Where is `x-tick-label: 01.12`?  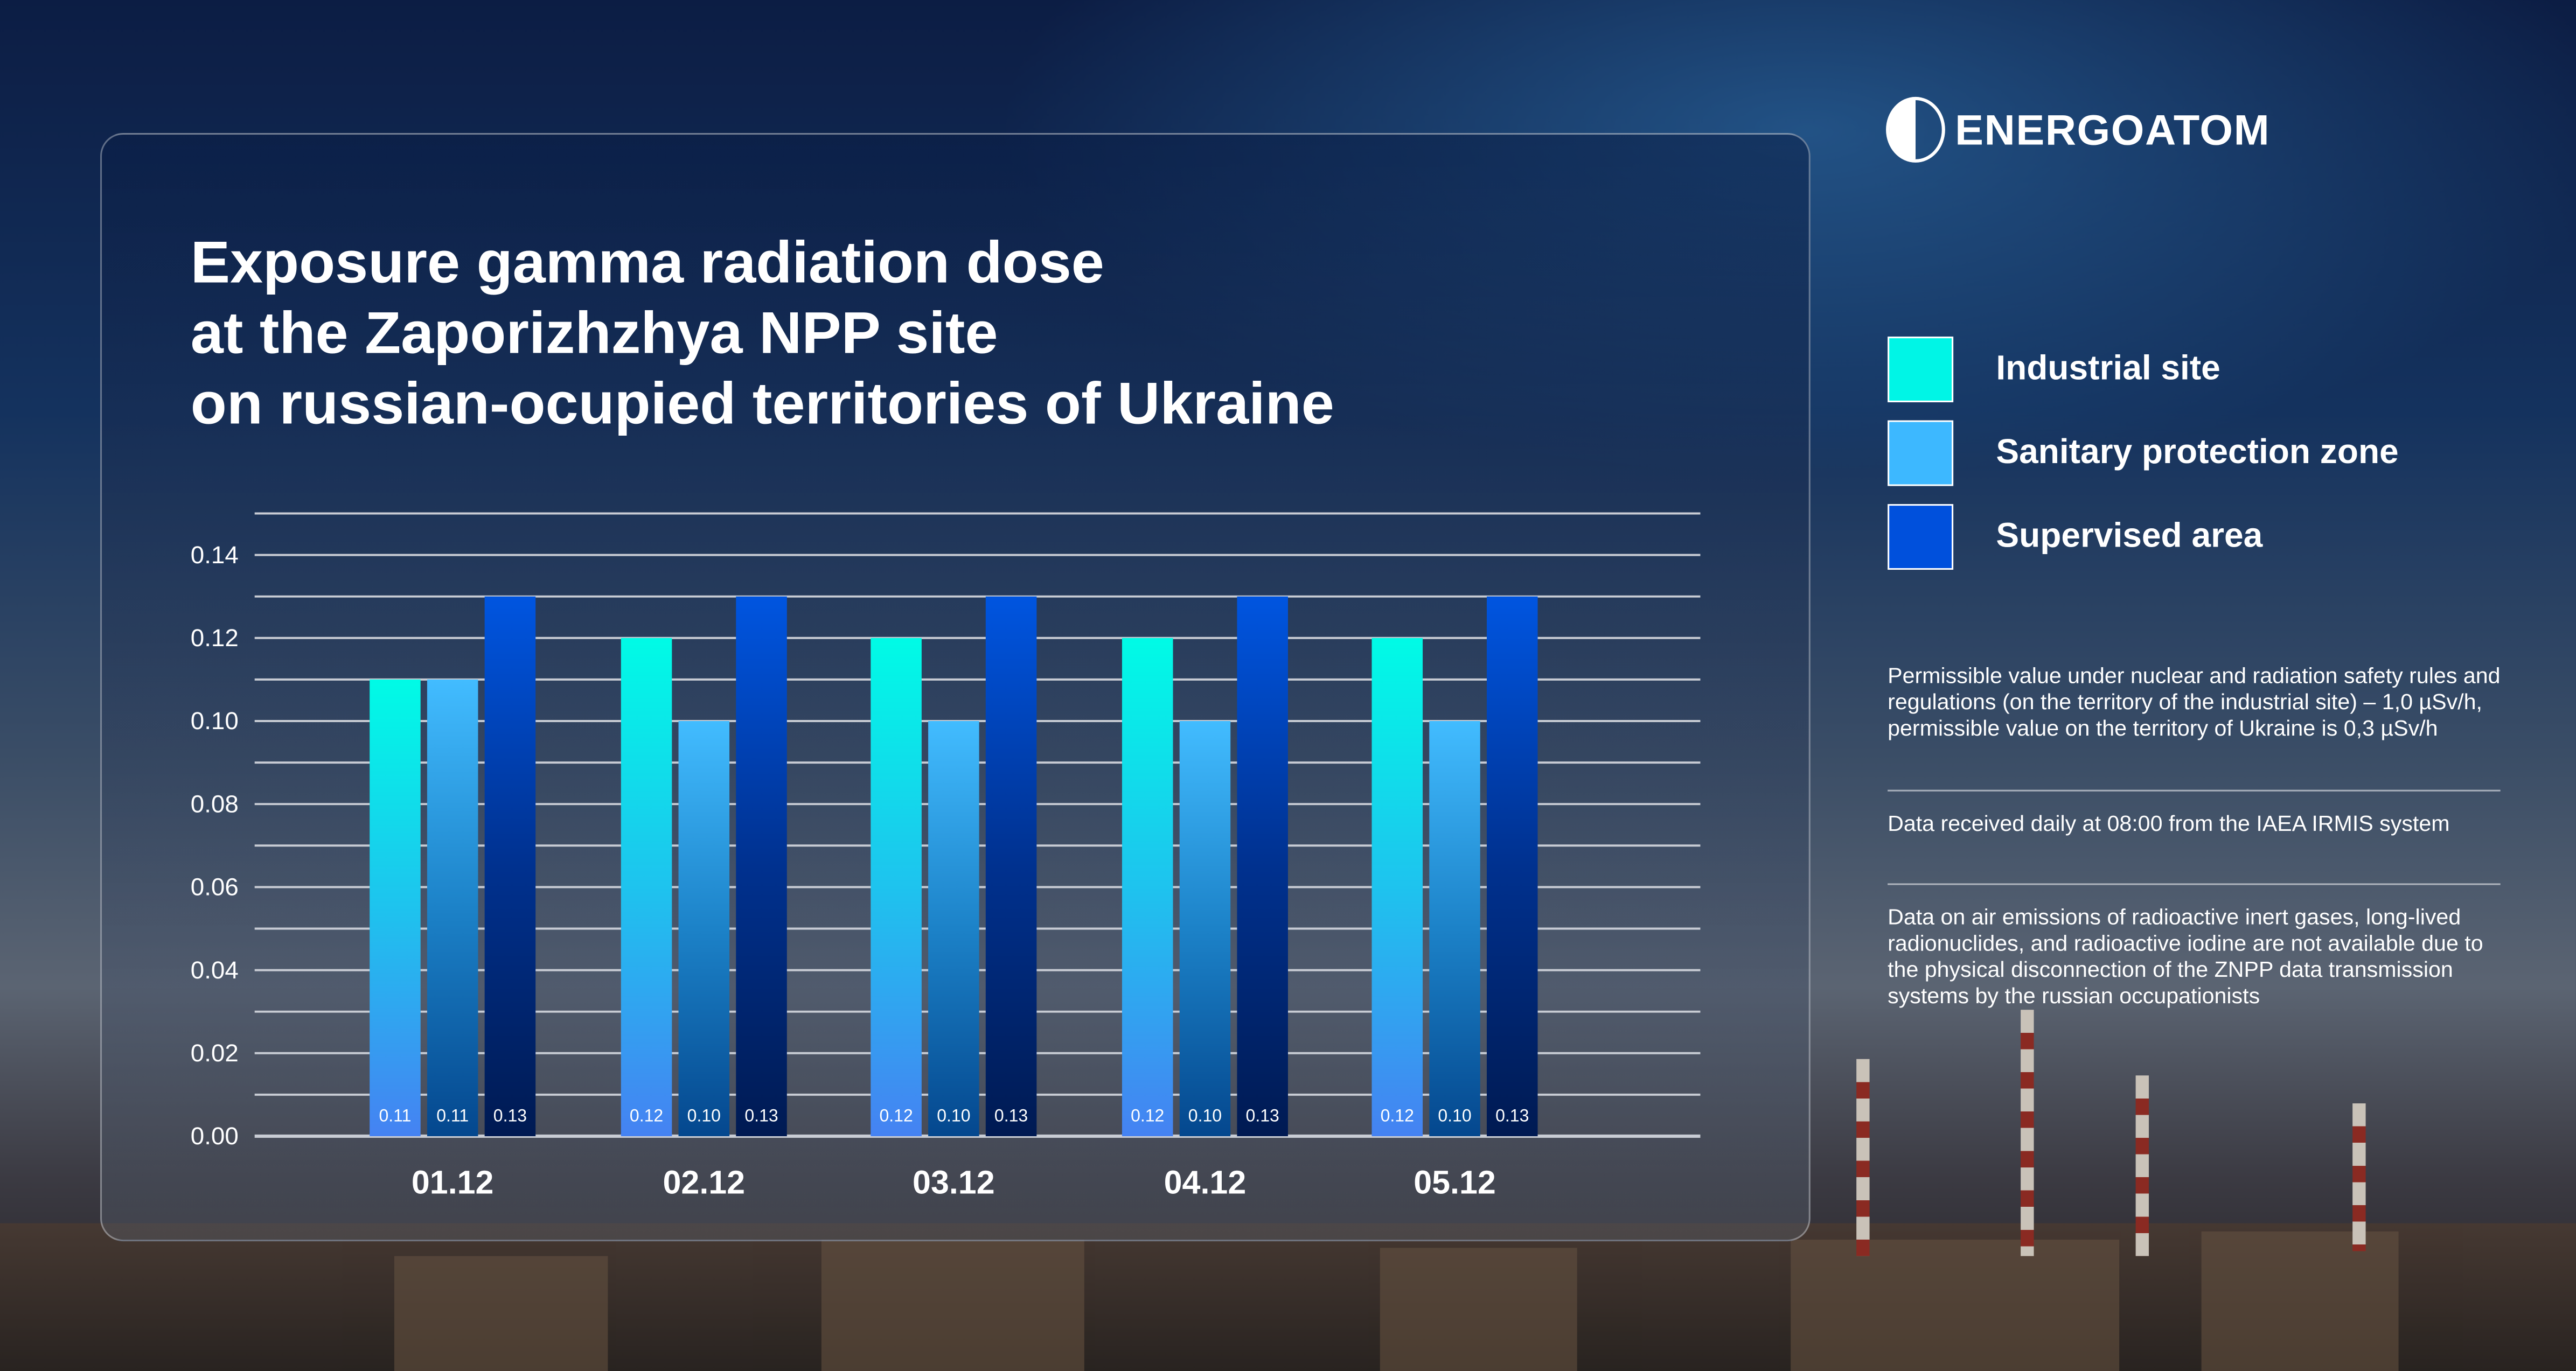 x-tick-label: 01.12 is located at coordinates (453, 1183).